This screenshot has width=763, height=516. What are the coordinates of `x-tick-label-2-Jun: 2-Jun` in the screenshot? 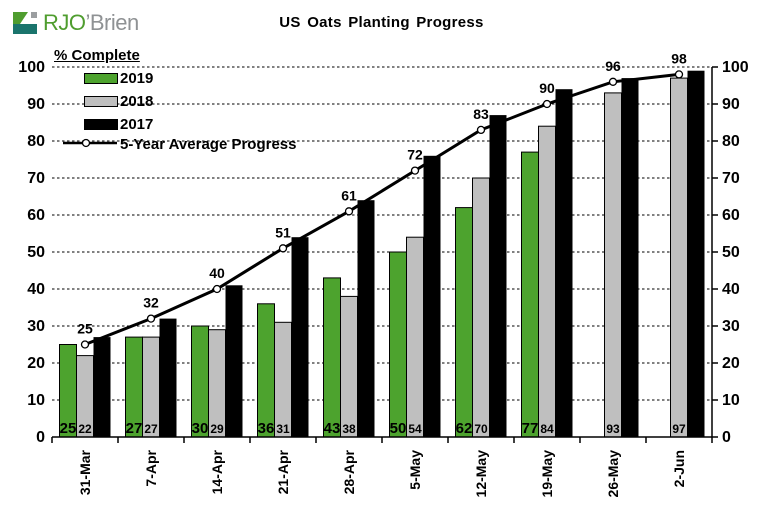 It's located at (679, 468).